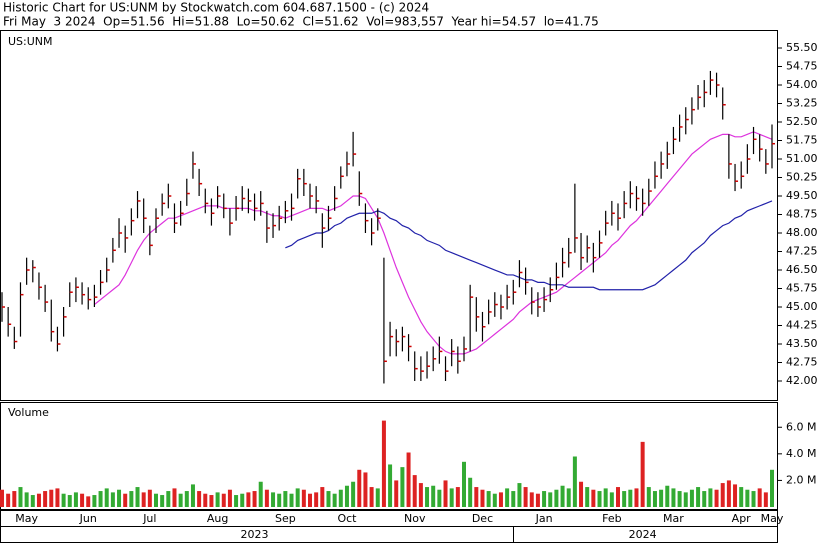 This screenshot has width=830, height=543. Describe the element at coordinates (802, 158) in the screenshot. I see `y-tick-label: 51.00` at that location.